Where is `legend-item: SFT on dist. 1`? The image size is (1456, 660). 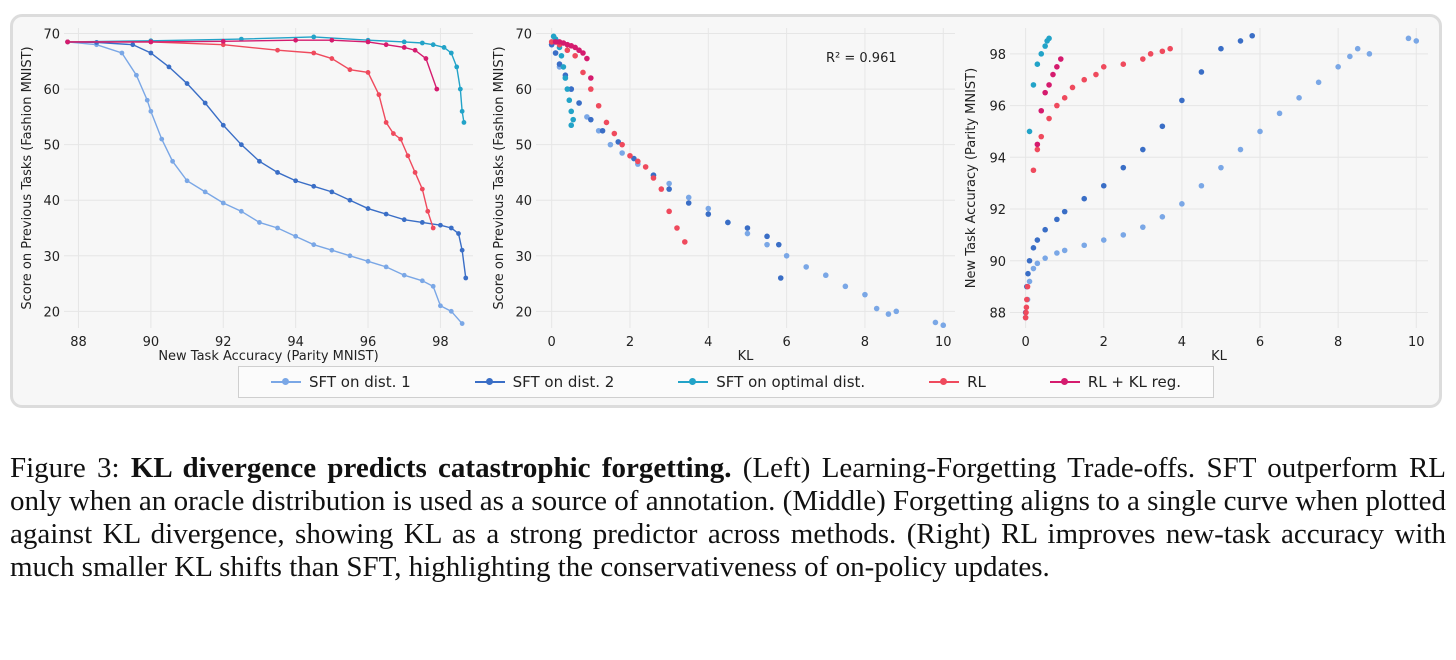 legend-item: SFT on dist. 1 is located at coordinates (340, 382).